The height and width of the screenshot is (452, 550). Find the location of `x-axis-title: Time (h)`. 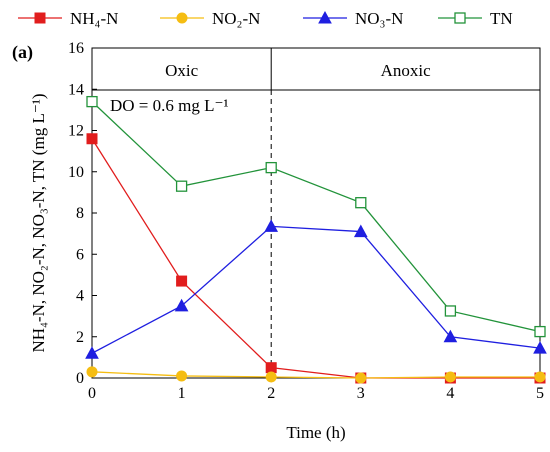

x-axis-title: Time (h) is located at coordinates (315, 432).